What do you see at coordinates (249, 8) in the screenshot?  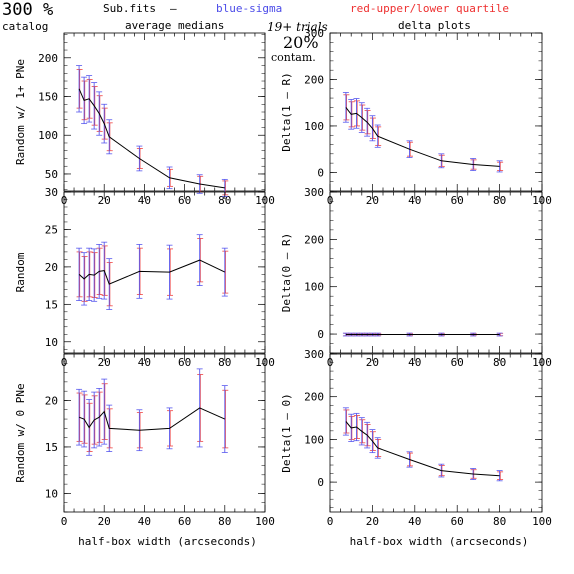 I see `header-blue-sigma: blue-sigma` at bounding box center [249, 8].